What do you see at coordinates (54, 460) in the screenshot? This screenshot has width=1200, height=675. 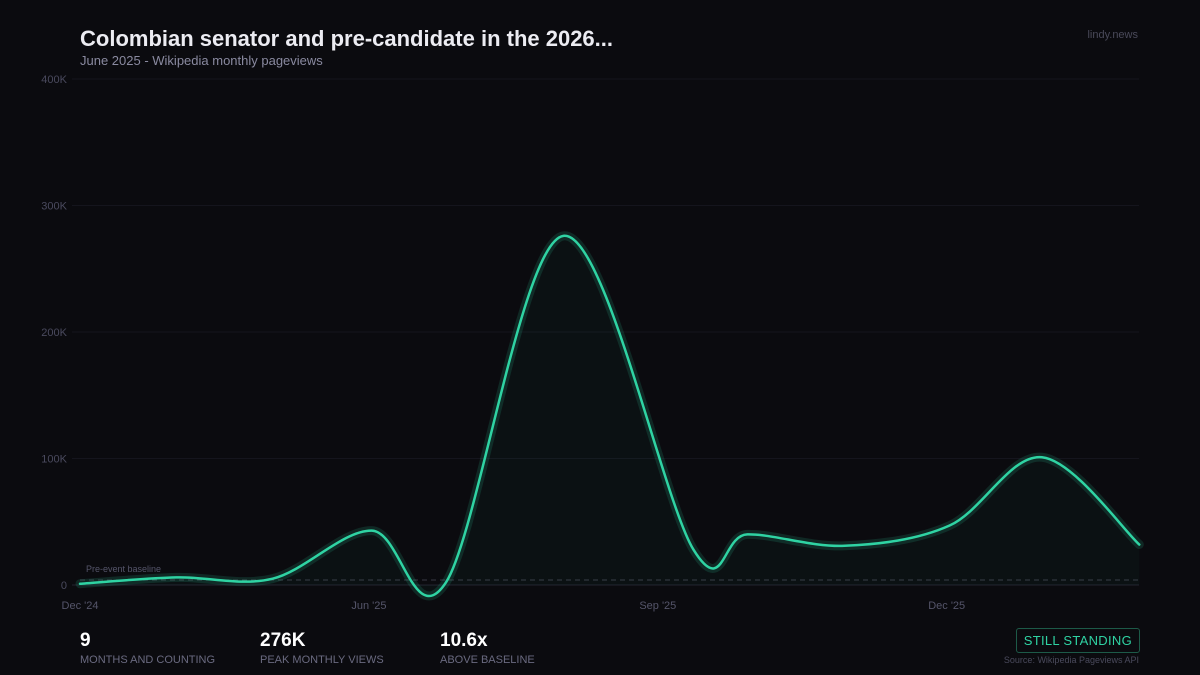 I see `y-tick-label: 100K` at bounding box center [54, 460].